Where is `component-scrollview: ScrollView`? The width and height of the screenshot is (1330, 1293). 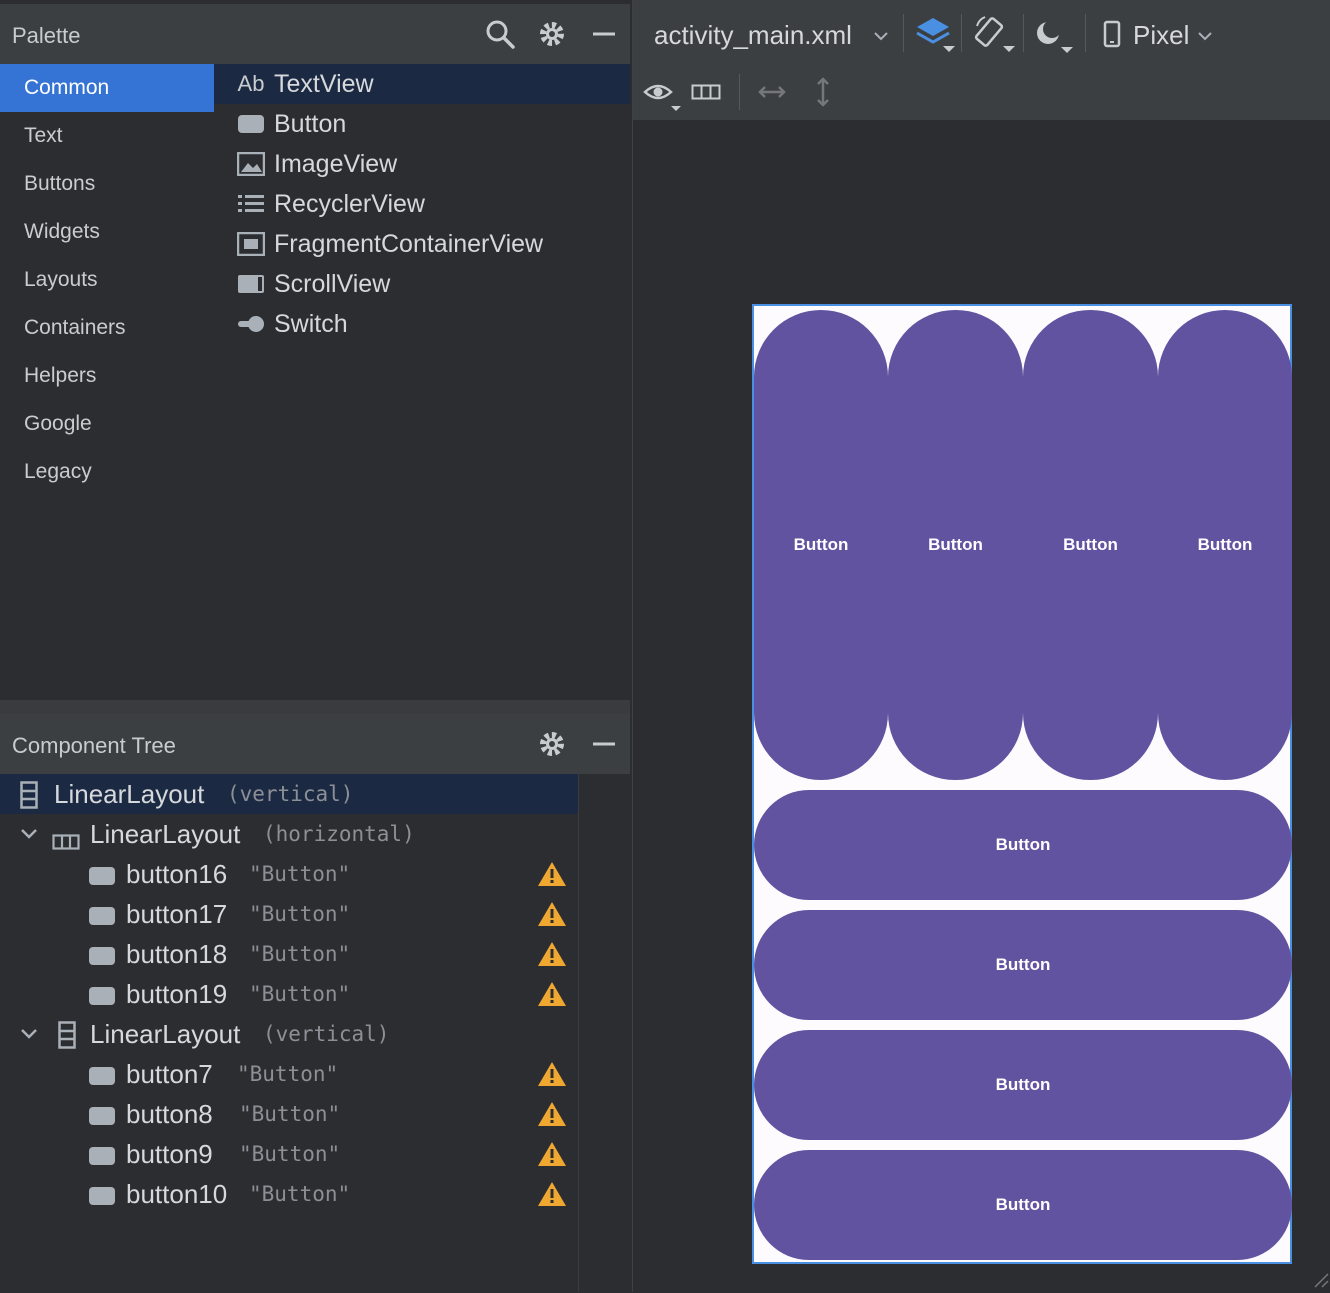
component-scrollview: ScrollView is located at coordinates (422, 284).